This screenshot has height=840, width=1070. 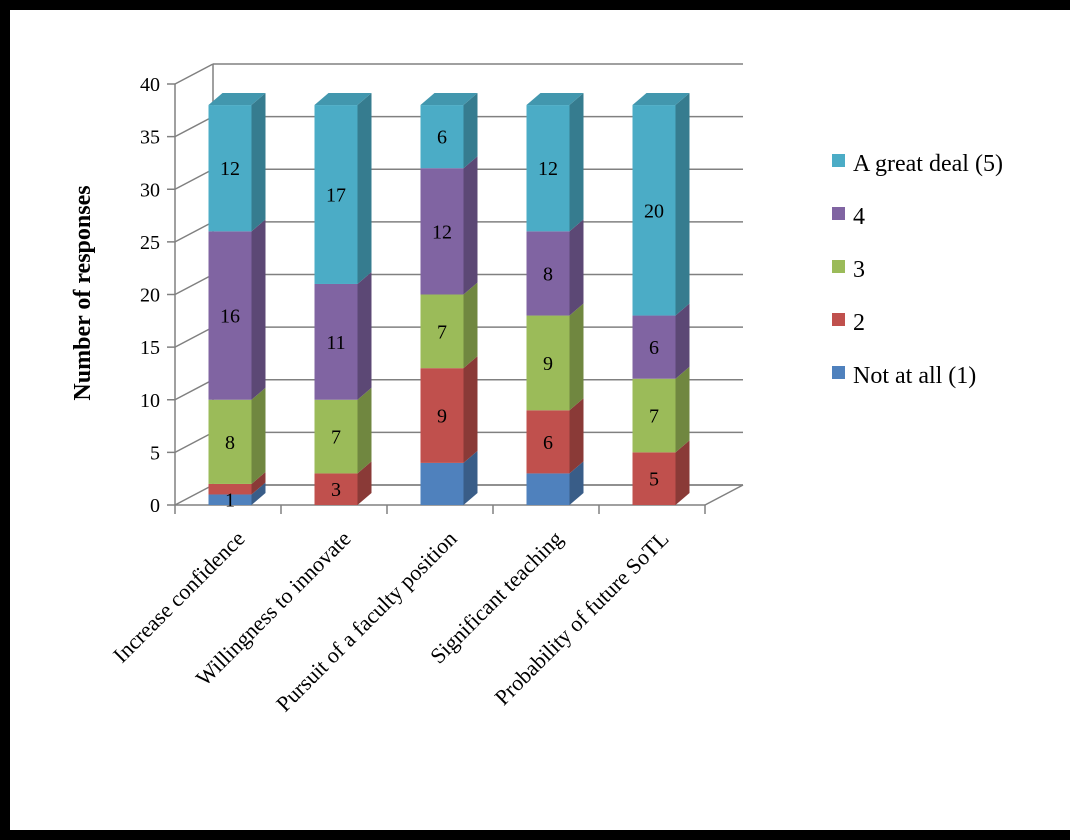 I want to click on data-label: 16, so click(x=230, y=317).